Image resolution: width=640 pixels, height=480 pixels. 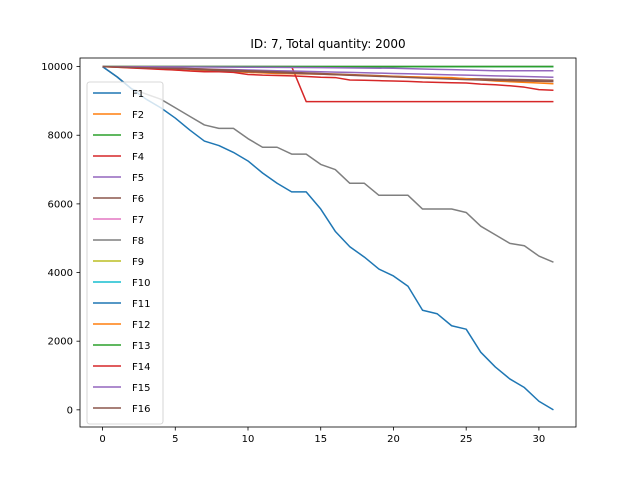 I want to click on legend-label-f16: F16, so click(x=141, y=409).